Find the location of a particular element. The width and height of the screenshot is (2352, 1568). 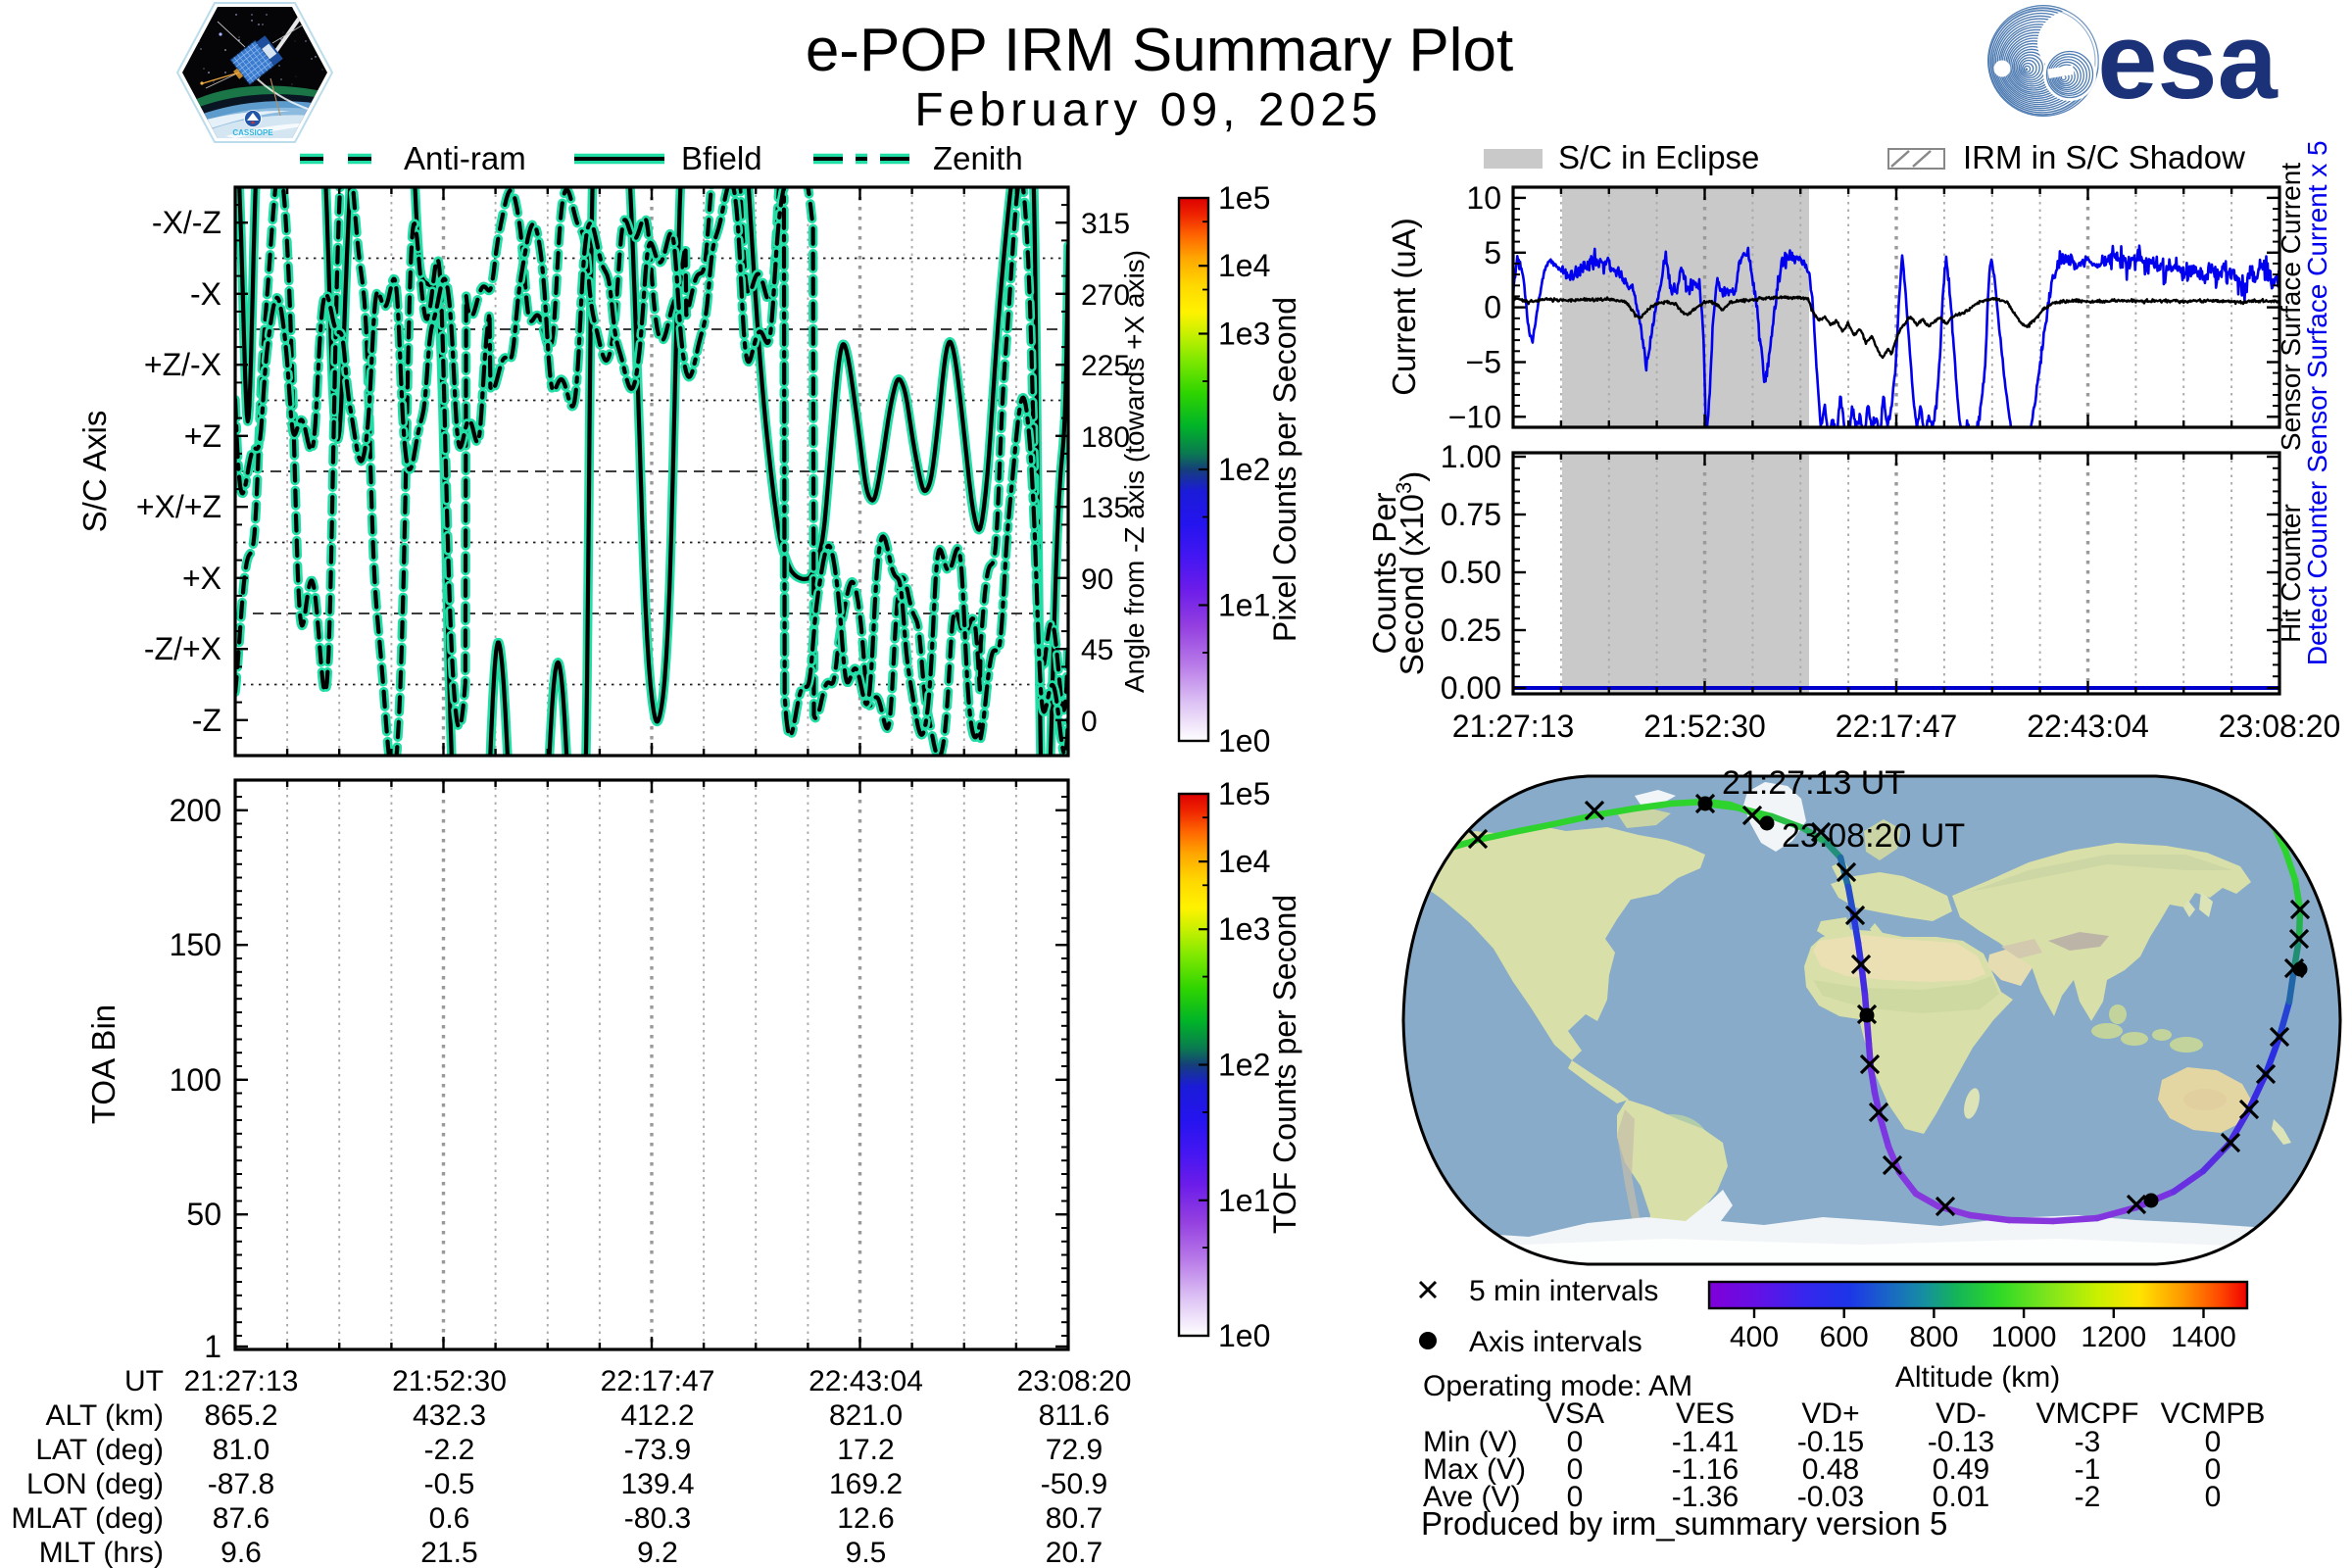

svg-text: esa is located at coordinates (2187, 61).